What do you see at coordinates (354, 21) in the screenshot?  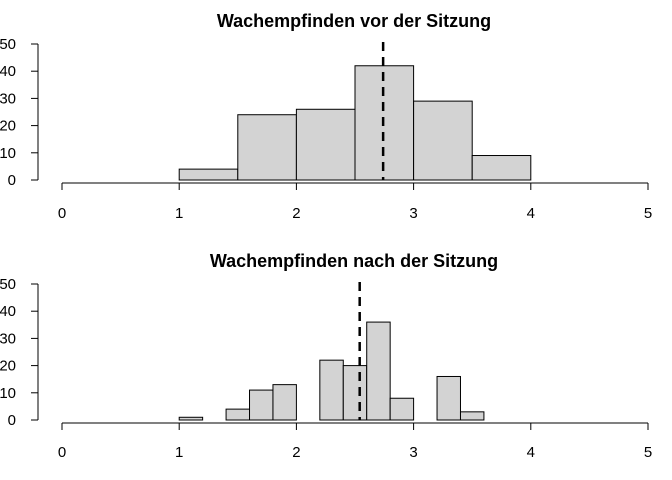 I see `chart-title: Wachempfinden vor der Sitzung` at bounding box center [354, 21].